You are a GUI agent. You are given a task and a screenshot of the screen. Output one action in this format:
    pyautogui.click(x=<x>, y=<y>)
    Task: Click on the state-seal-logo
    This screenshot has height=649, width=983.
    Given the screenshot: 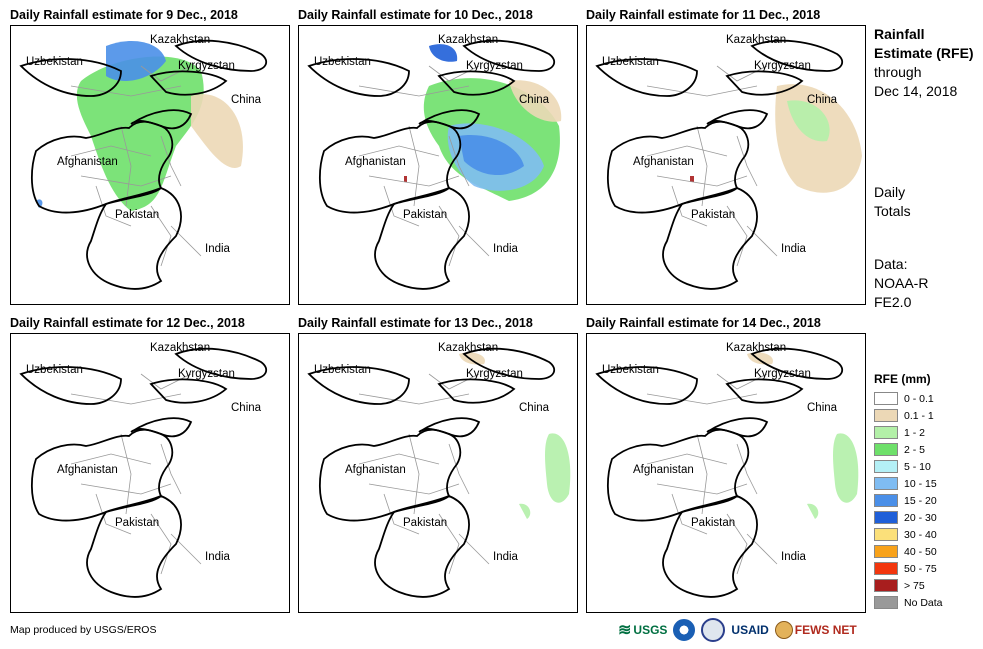 What is the action you would take?
    pyautogui.click(x=713, y=630)
    